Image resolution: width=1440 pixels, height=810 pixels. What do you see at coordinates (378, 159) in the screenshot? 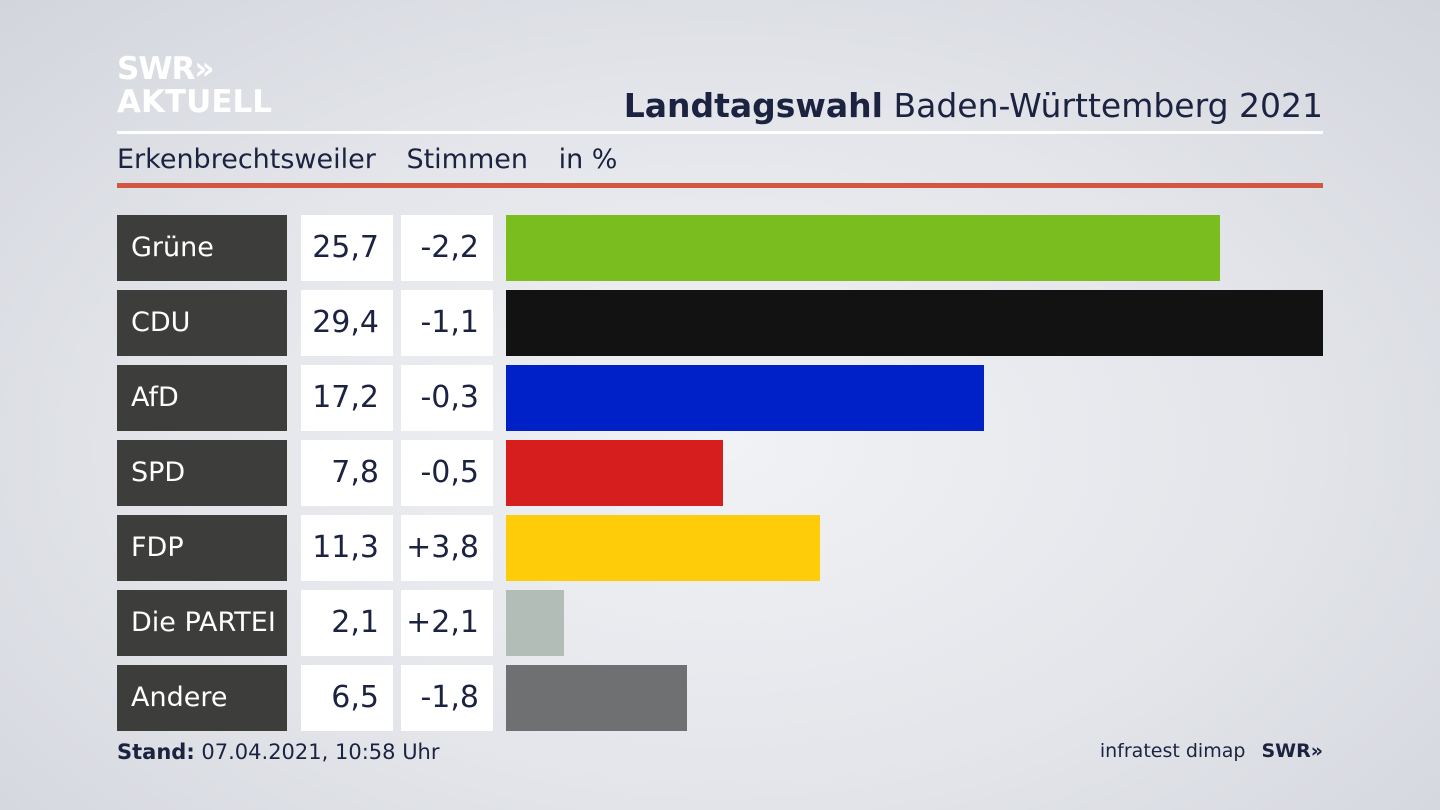
I see `chart-subtitle: Erkenbrechtsweiler Stimmen in %` at bounding box center [378, 159].